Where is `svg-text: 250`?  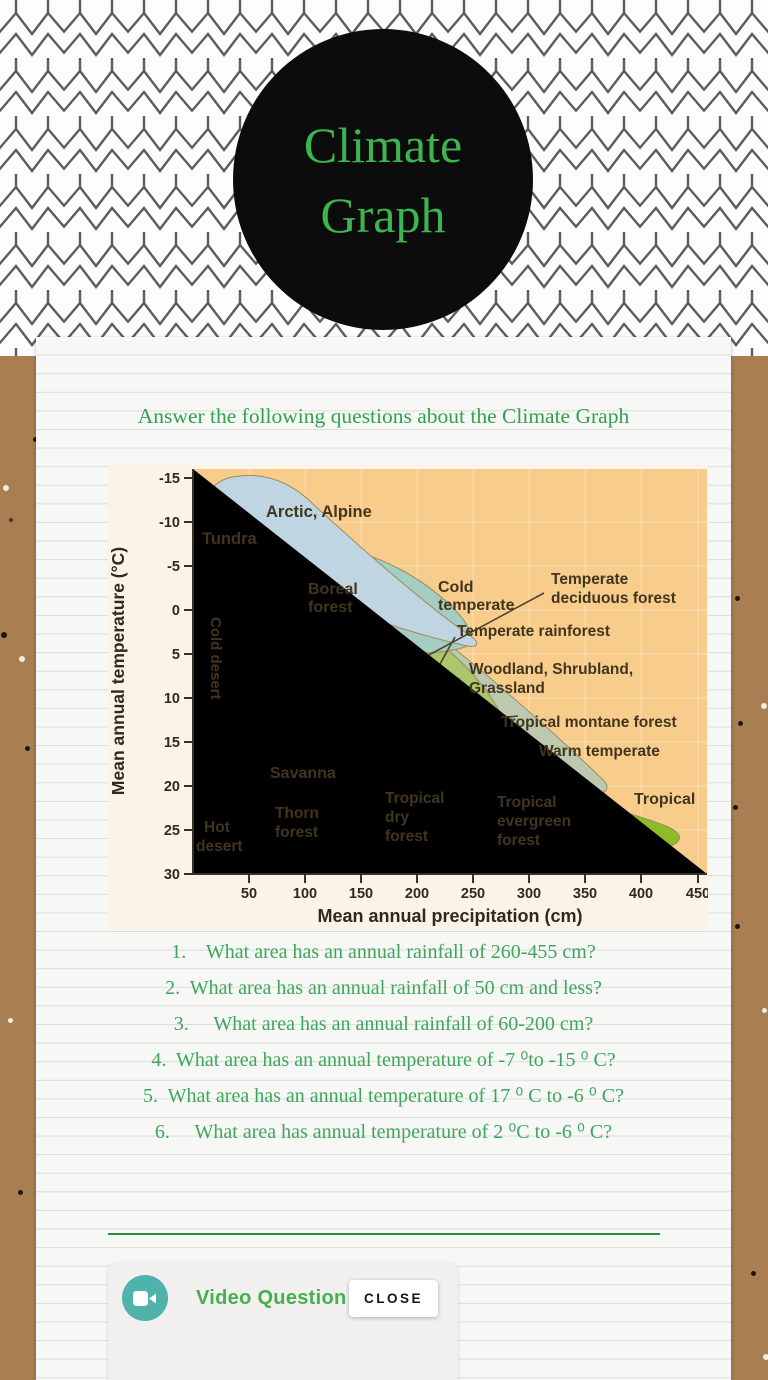 svg-text: 250 is located at coordinates (473, 894).